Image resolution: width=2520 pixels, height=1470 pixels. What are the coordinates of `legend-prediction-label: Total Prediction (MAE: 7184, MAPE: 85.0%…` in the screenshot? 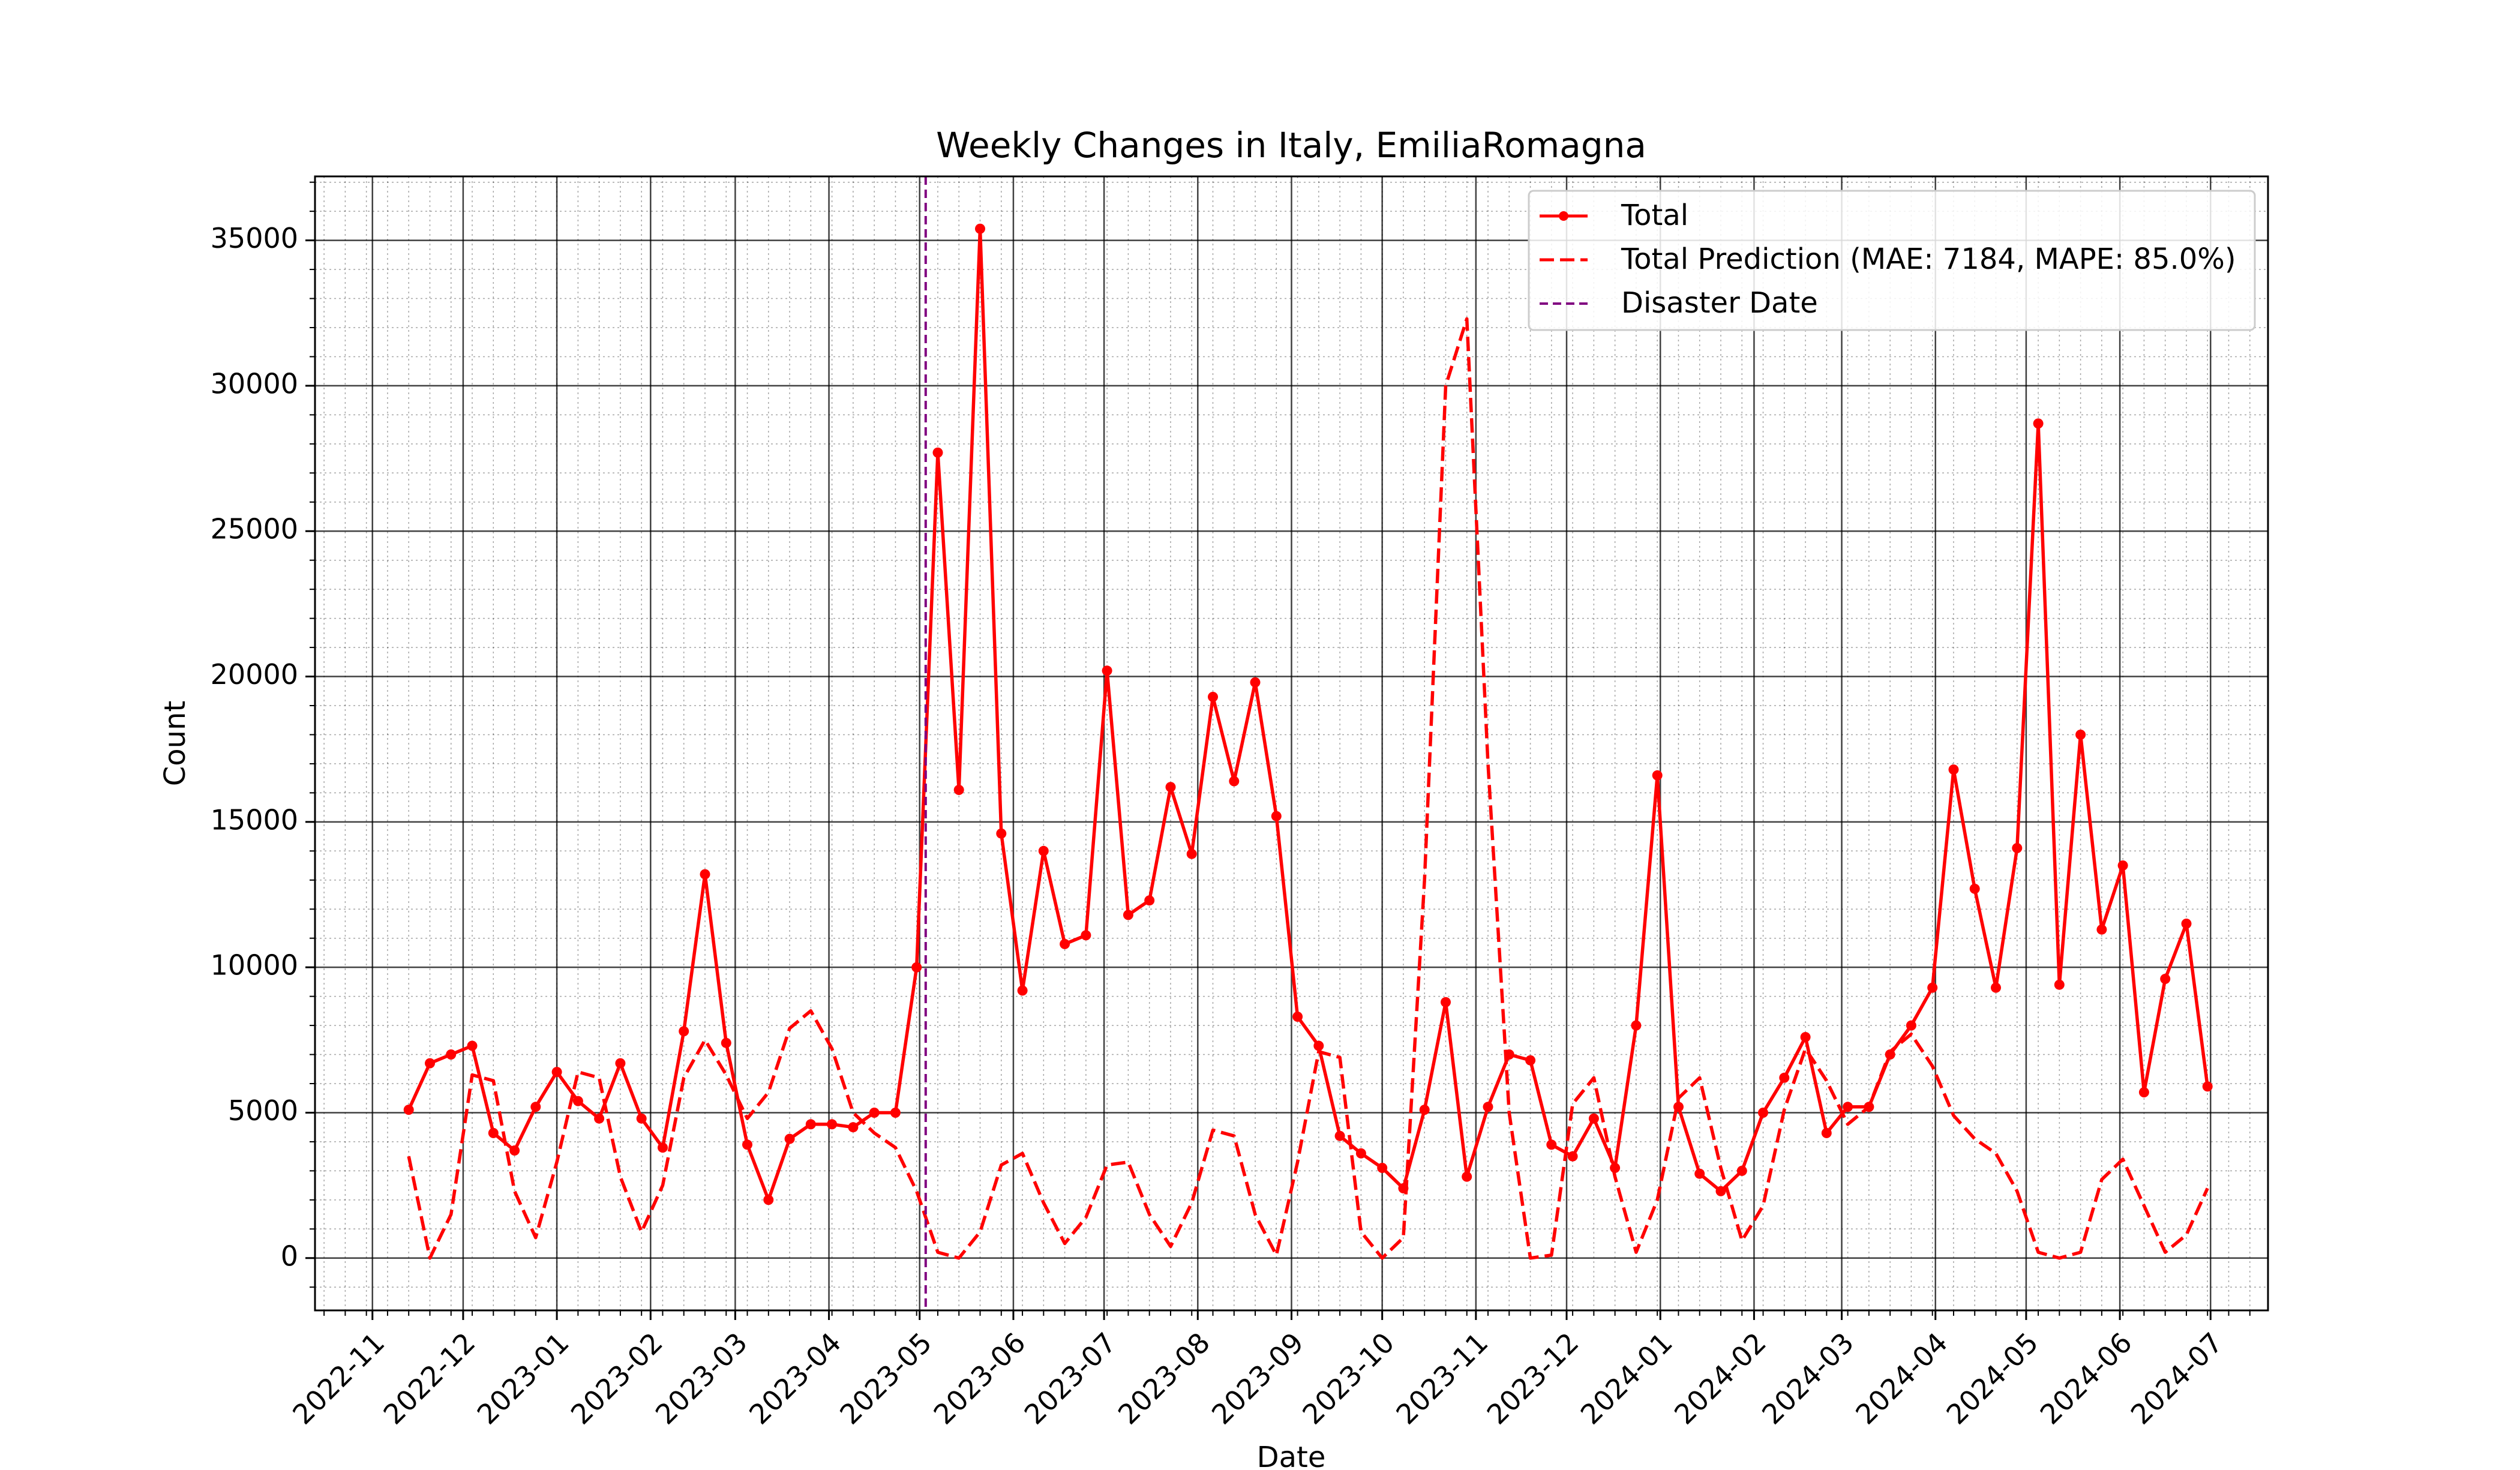 It's located at (1928, 259).